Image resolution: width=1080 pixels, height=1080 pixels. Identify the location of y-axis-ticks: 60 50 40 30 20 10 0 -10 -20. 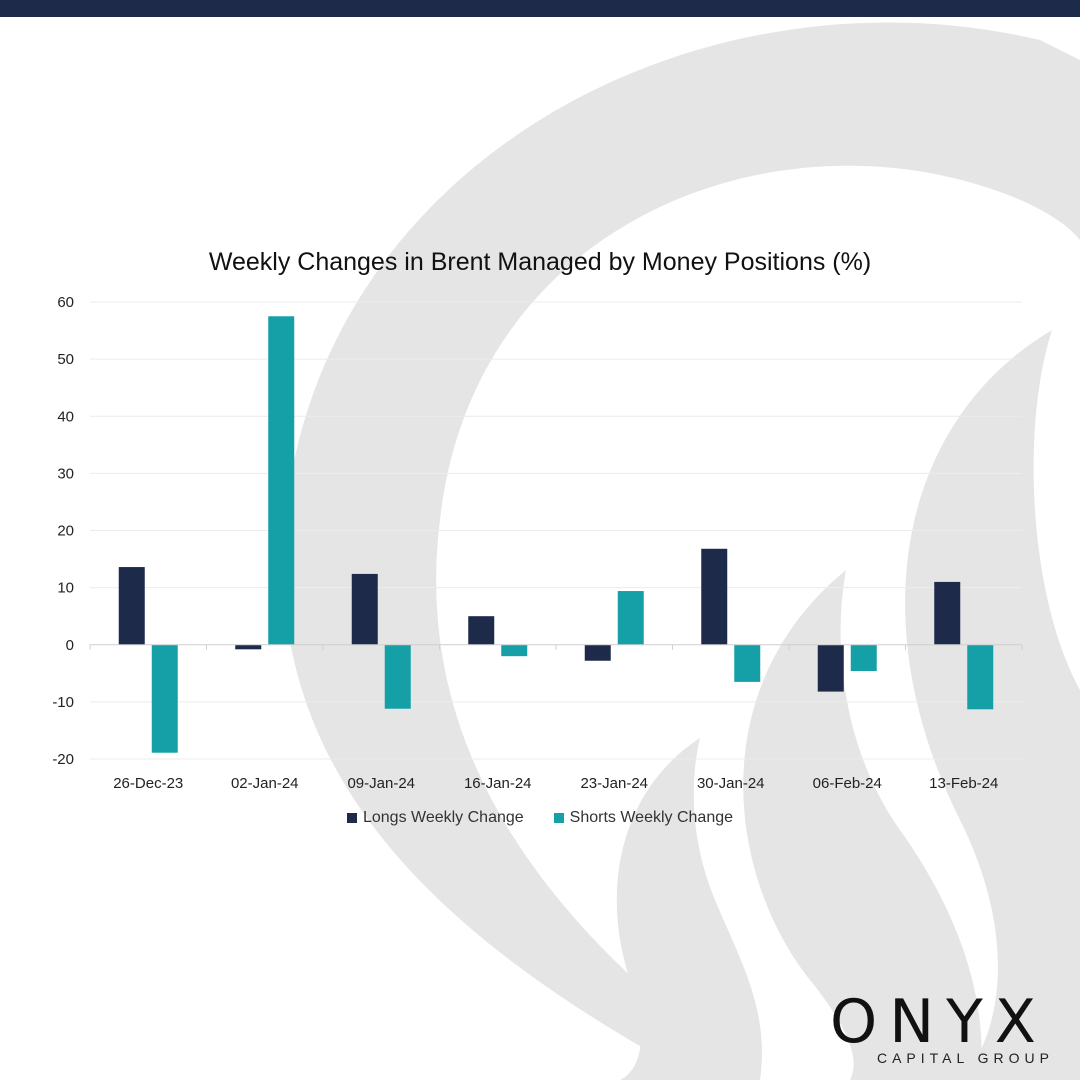
(63, 531).